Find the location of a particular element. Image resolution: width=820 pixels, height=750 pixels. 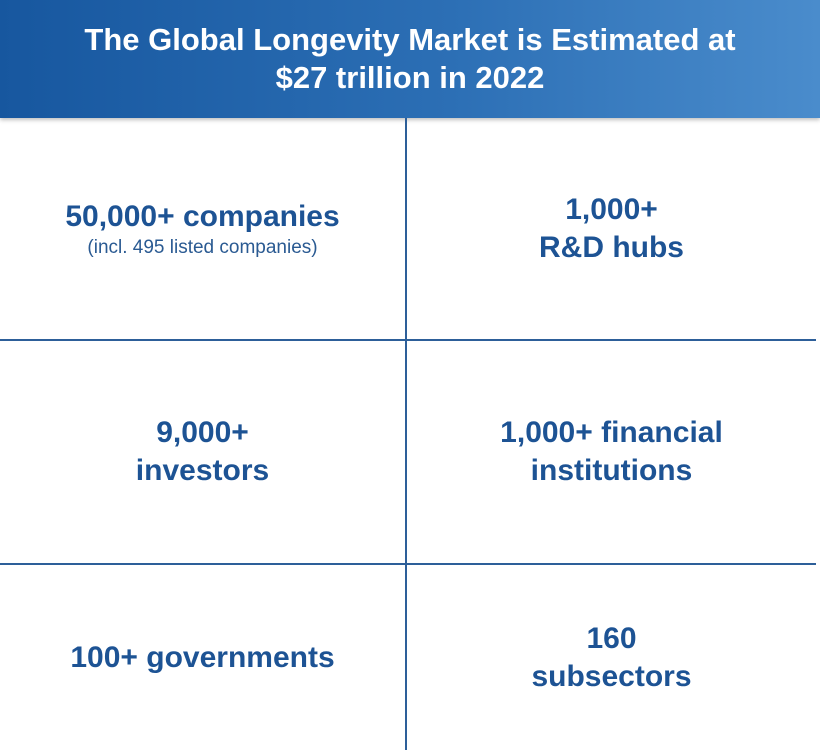

title-line: $27 trillion in 2022 is located at coordinates (410, 77).